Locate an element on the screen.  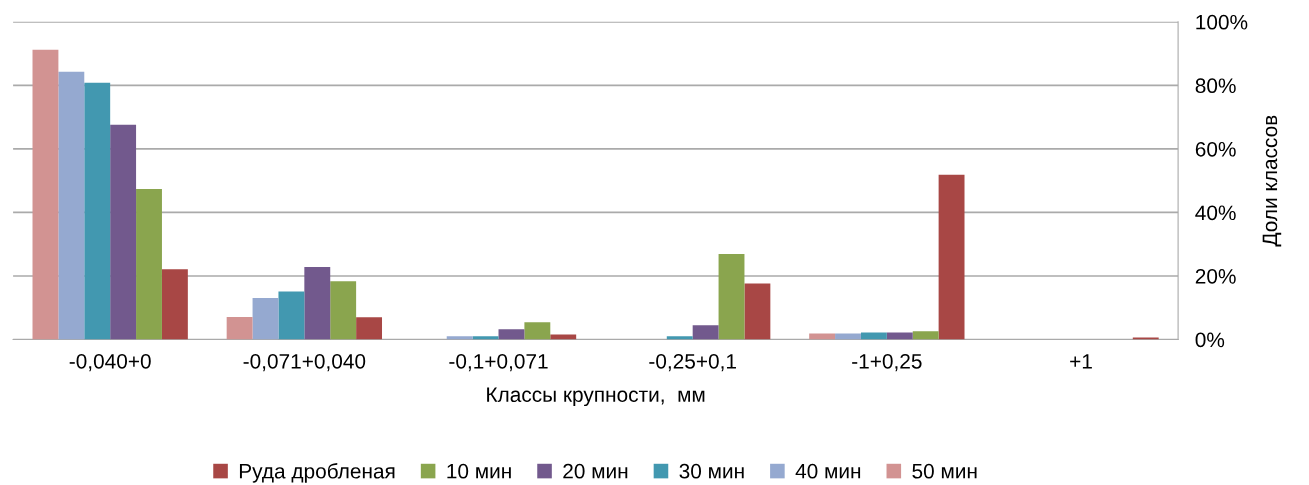
legend-label: 10 мин is located at coordinates (479, 471).